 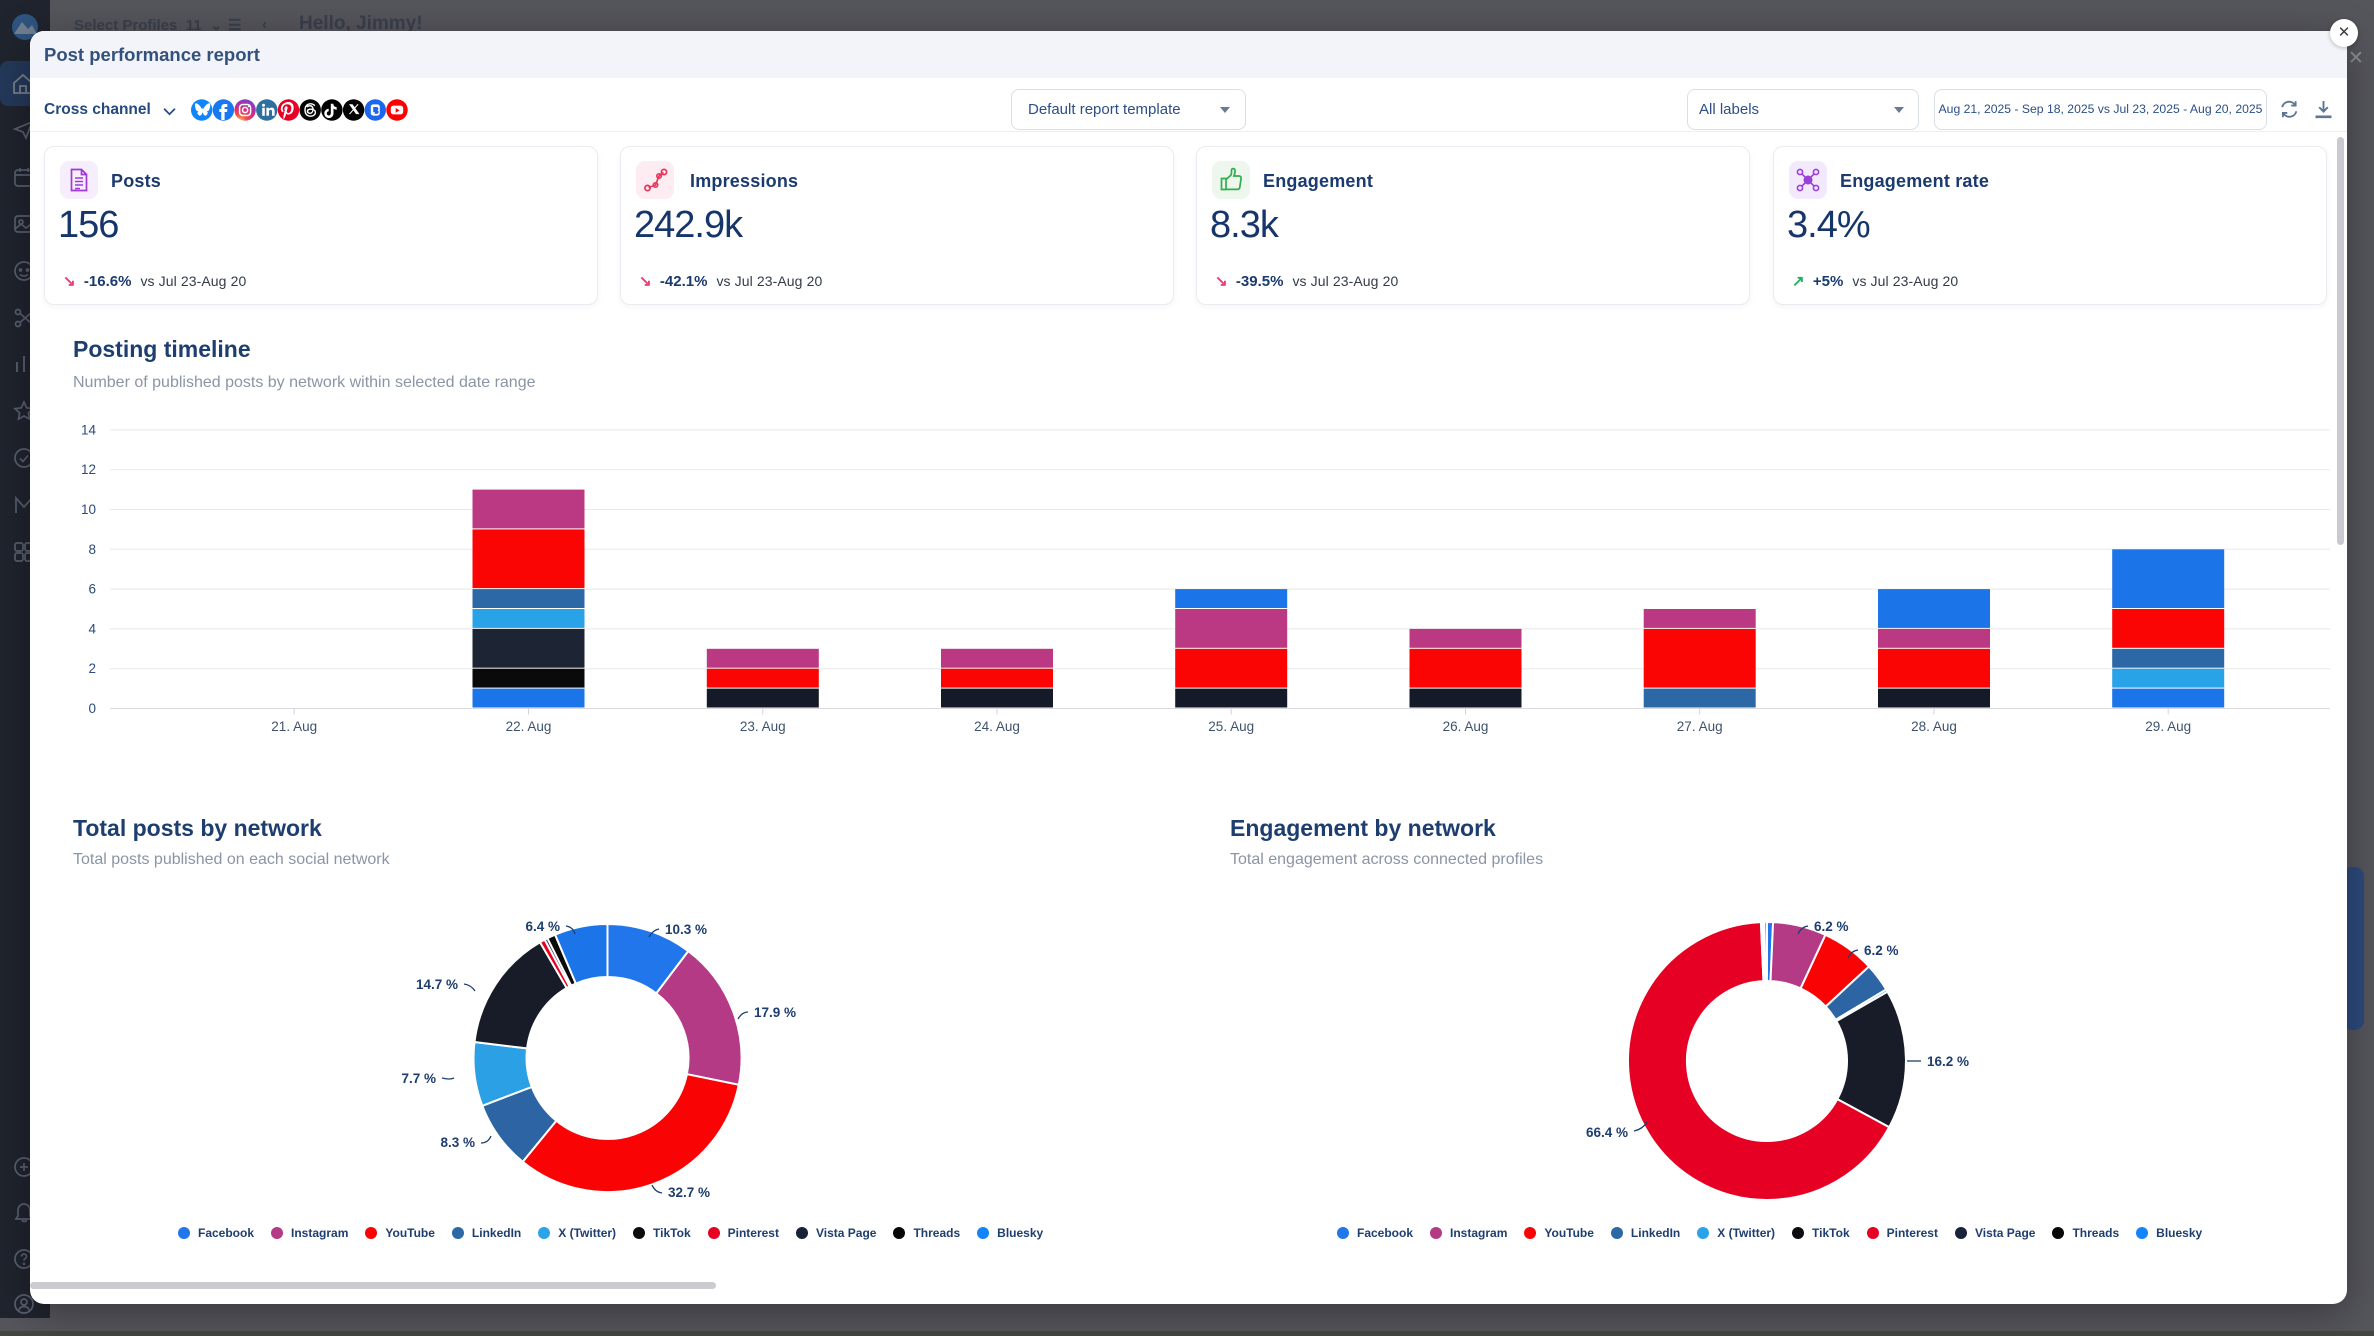 What do you see at coordinates (1948, 1061) in the screenshot?
I see `svg-text: 16.2 %` at bounding box center [1948, 1061].